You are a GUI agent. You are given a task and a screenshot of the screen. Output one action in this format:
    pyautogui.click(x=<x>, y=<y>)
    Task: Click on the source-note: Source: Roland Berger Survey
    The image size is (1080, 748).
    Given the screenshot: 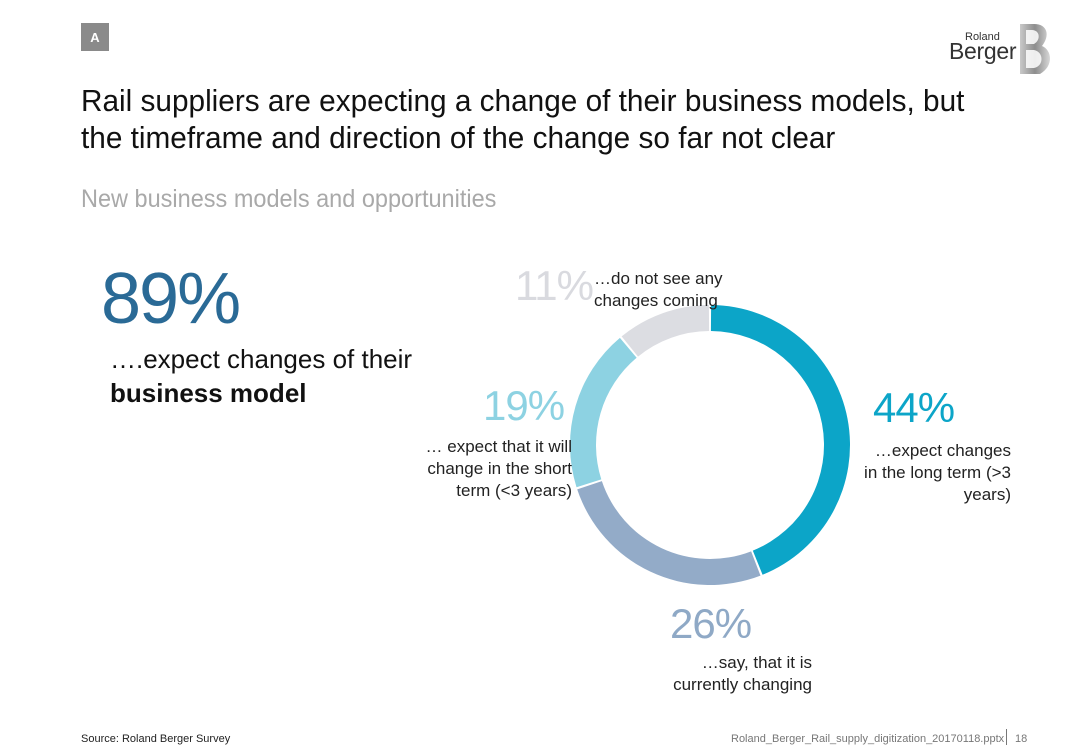 What is the action you would take?
    pyautogui.click(x=156, y=739)
    